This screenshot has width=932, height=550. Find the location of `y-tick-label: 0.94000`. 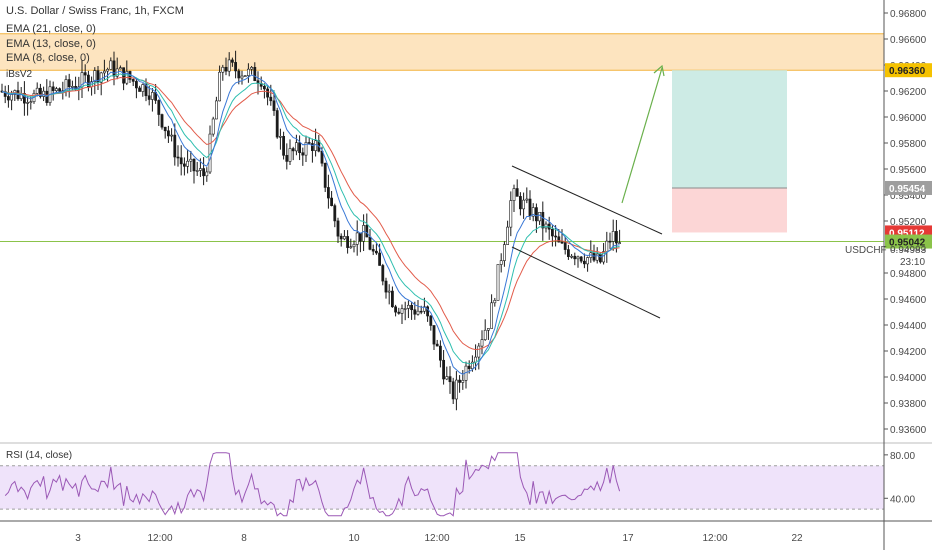

y-tick-label: 0.94000 is located at coordinates (908, 378).